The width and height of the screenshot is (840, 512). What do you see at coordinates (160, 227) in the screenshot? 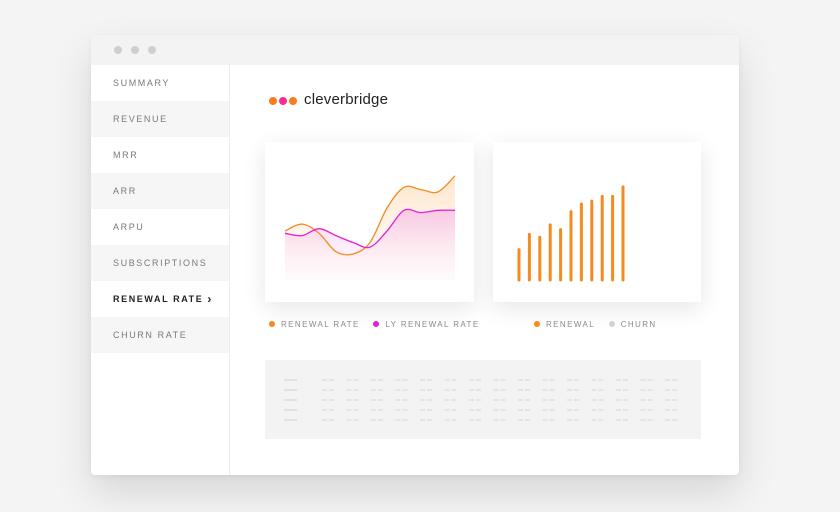
I see `sidebar-item-arpu: ARPU` at bounding box center [160, 227].